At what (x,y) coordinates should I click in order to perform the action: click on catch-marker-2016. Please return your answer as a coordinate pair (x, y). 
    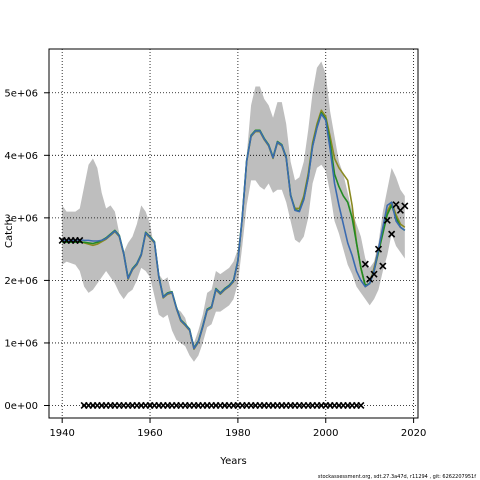
    Looking at the image, I should click on (396, 205).